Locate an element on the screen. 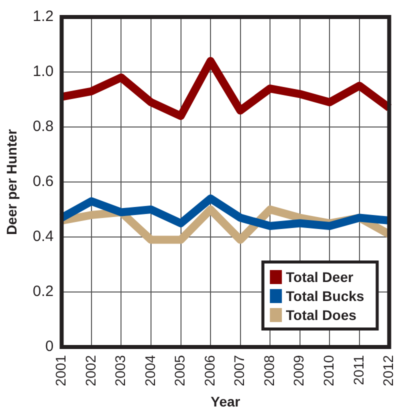 Image resolution: width=414 pixels, height=415 pixels. x-tick-label: 2005 is located at coordinates (180, 370).